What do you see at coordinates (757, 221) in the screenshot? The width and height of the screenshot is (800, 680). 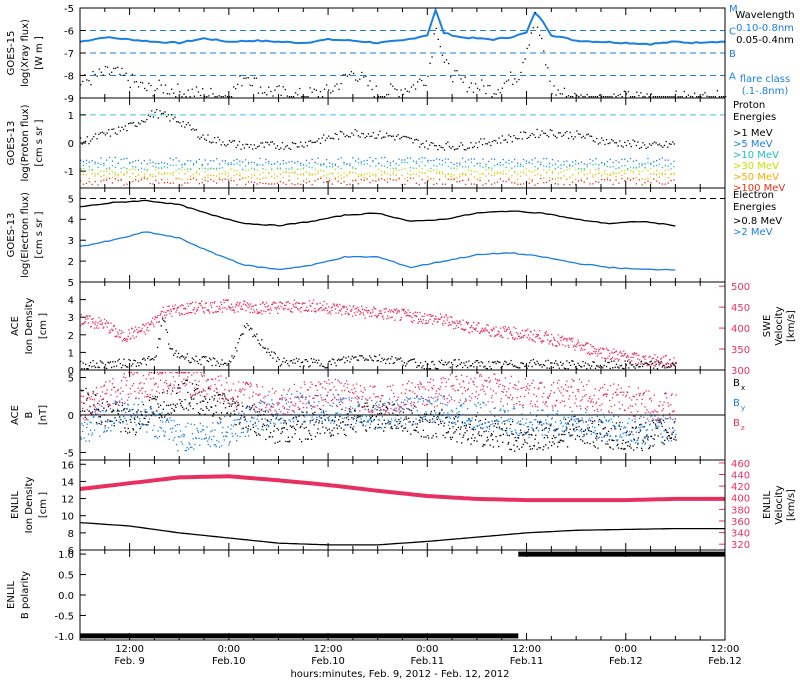 I see `legend-item: >0.8 MeV` at bounding box center [757, 221].